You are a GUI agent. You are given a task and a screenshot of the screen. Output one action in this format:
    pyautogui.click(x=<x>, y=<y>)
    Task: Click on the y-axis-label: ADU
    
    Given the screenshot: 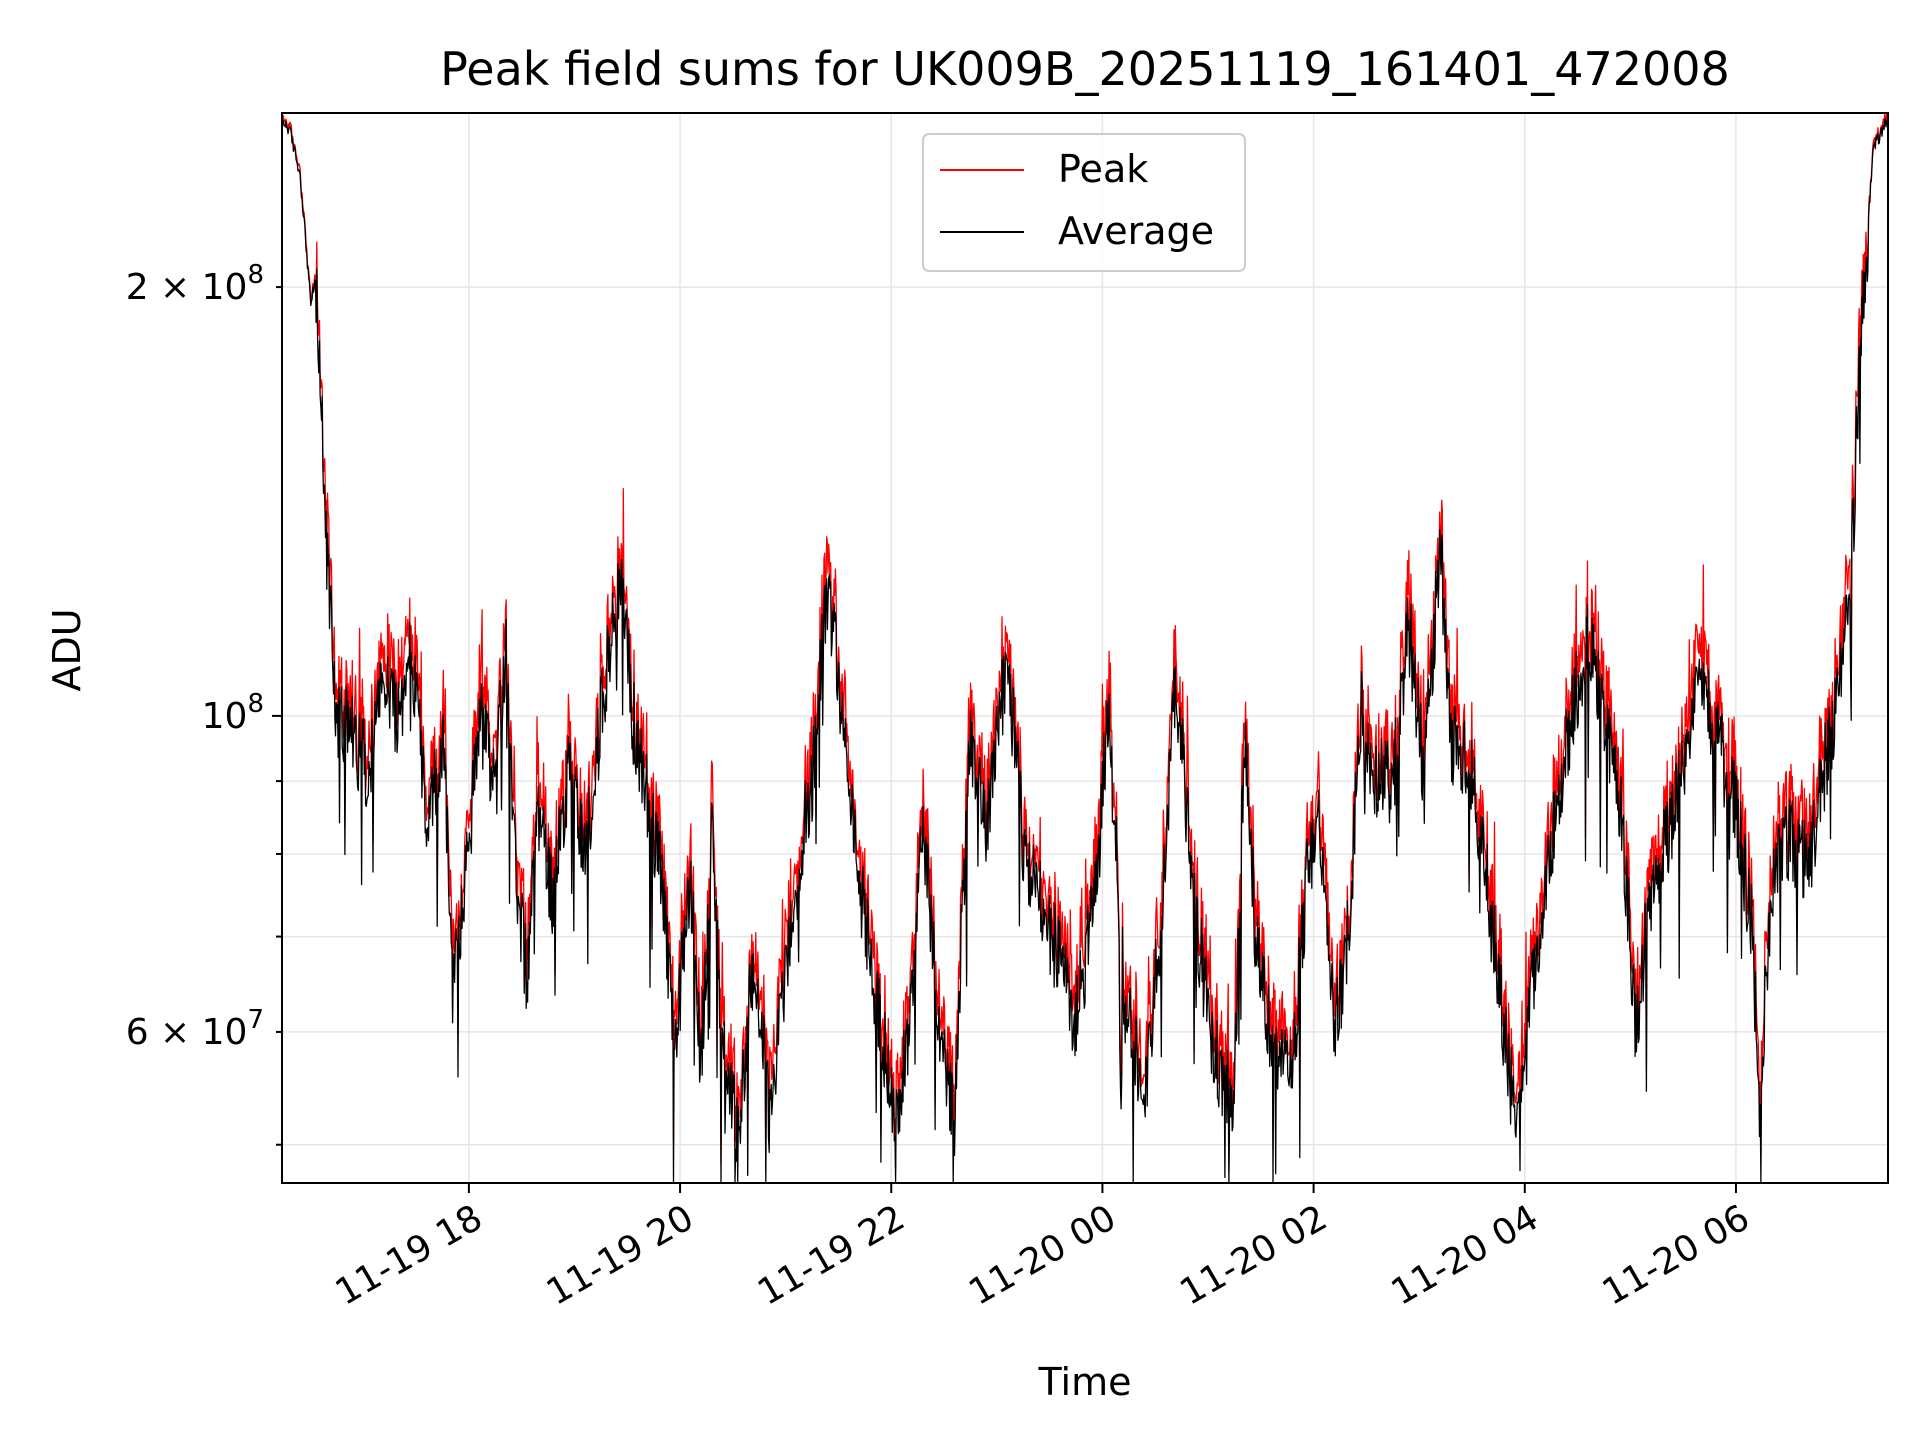 What is the action you would take?
    pyautogui.click(x=67, y=649)
    